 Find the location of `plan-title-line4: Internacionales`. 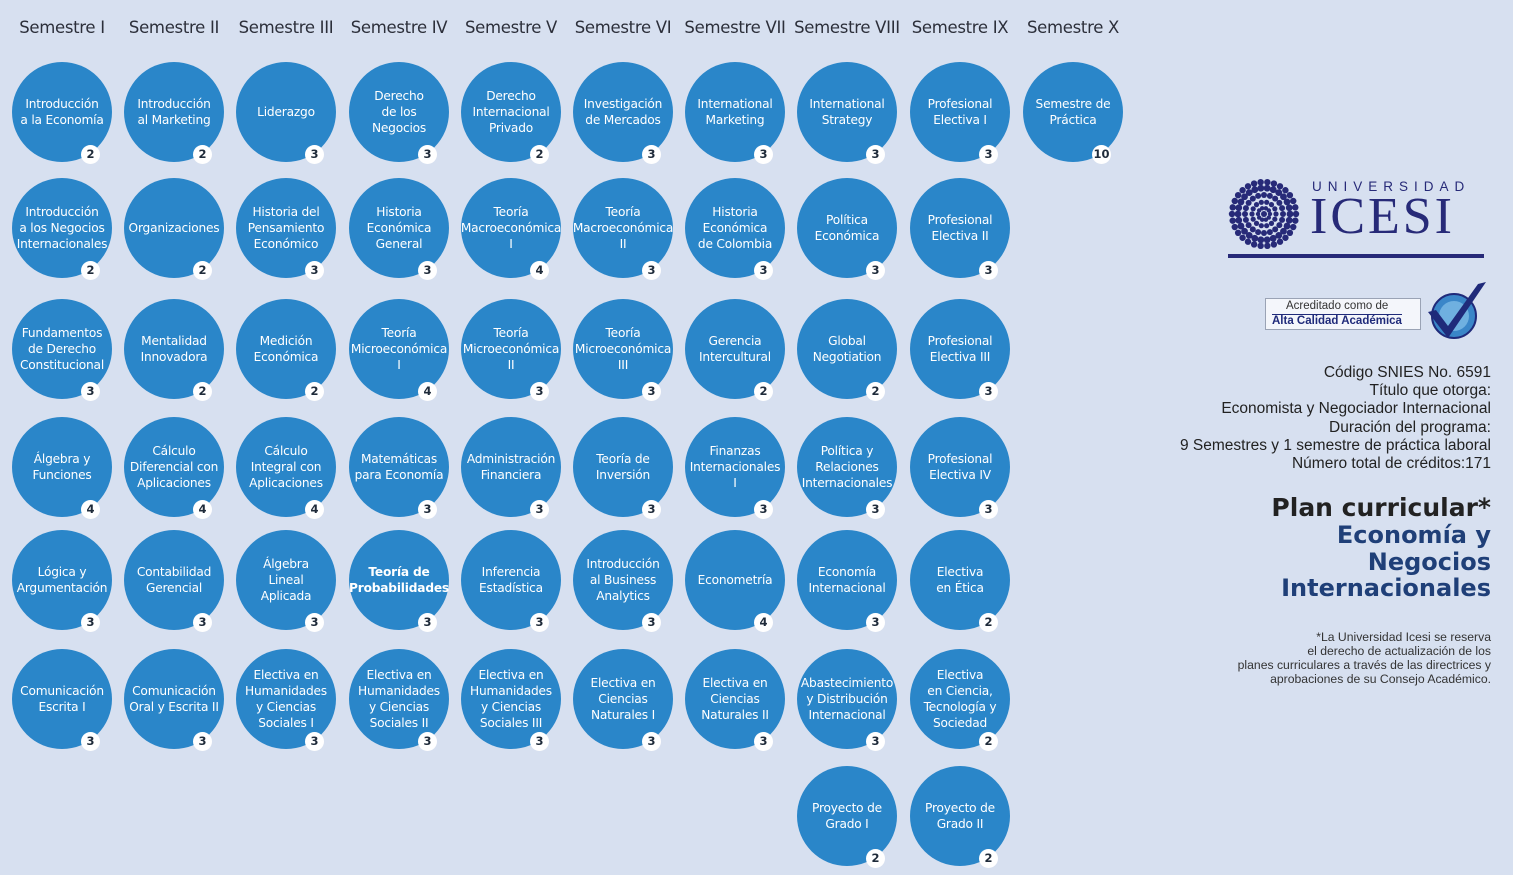

plan-title-line4: Internacionales is located at coordinates (1386, 588).